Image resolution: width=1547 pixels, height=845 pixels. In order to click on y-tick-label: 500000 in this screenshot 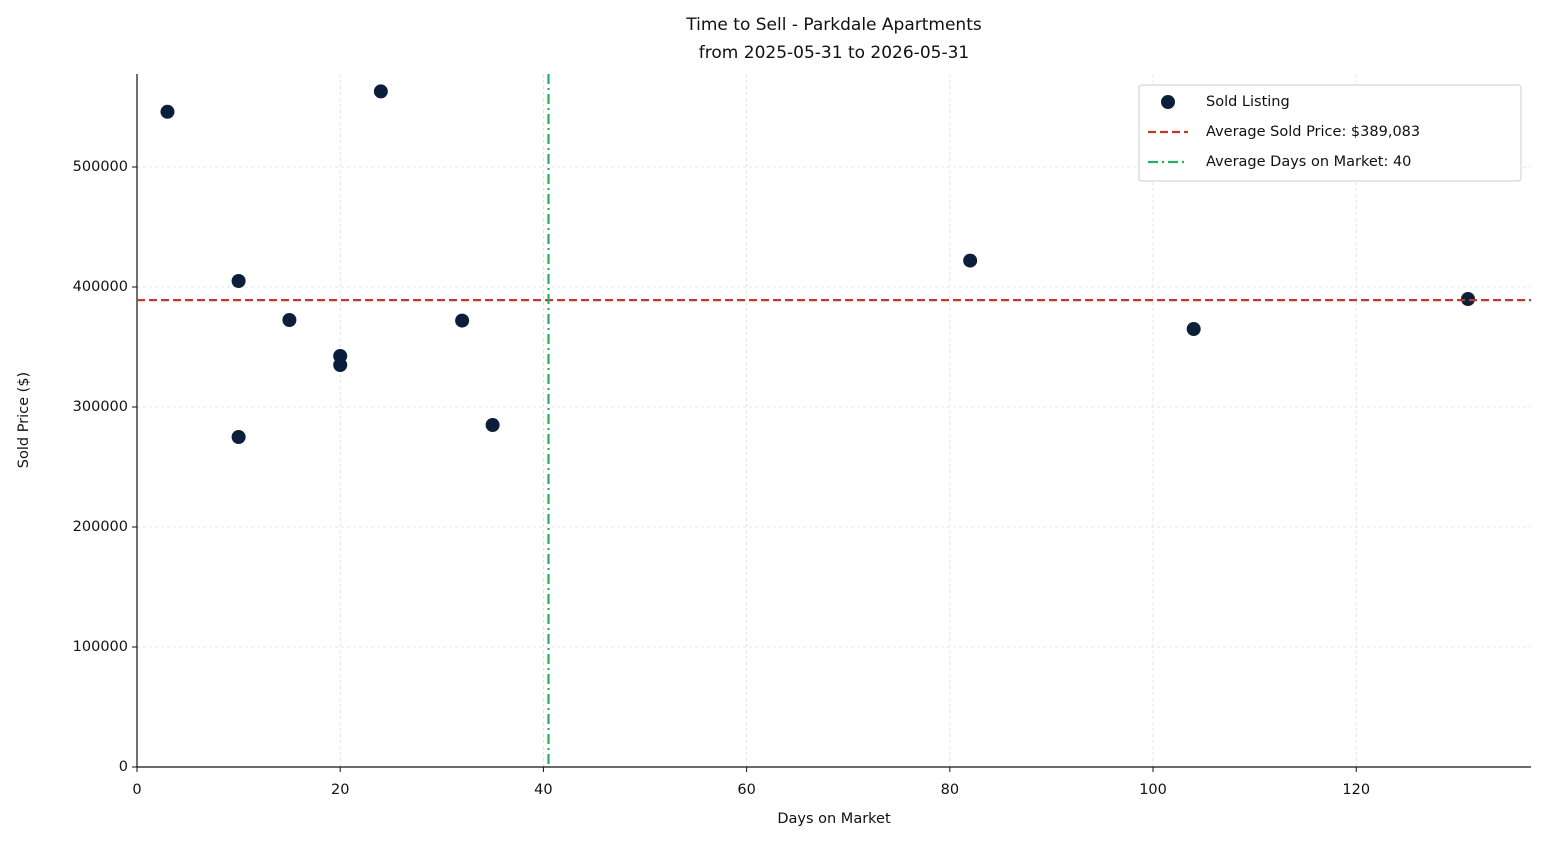, I will do `click(100, 167)`.